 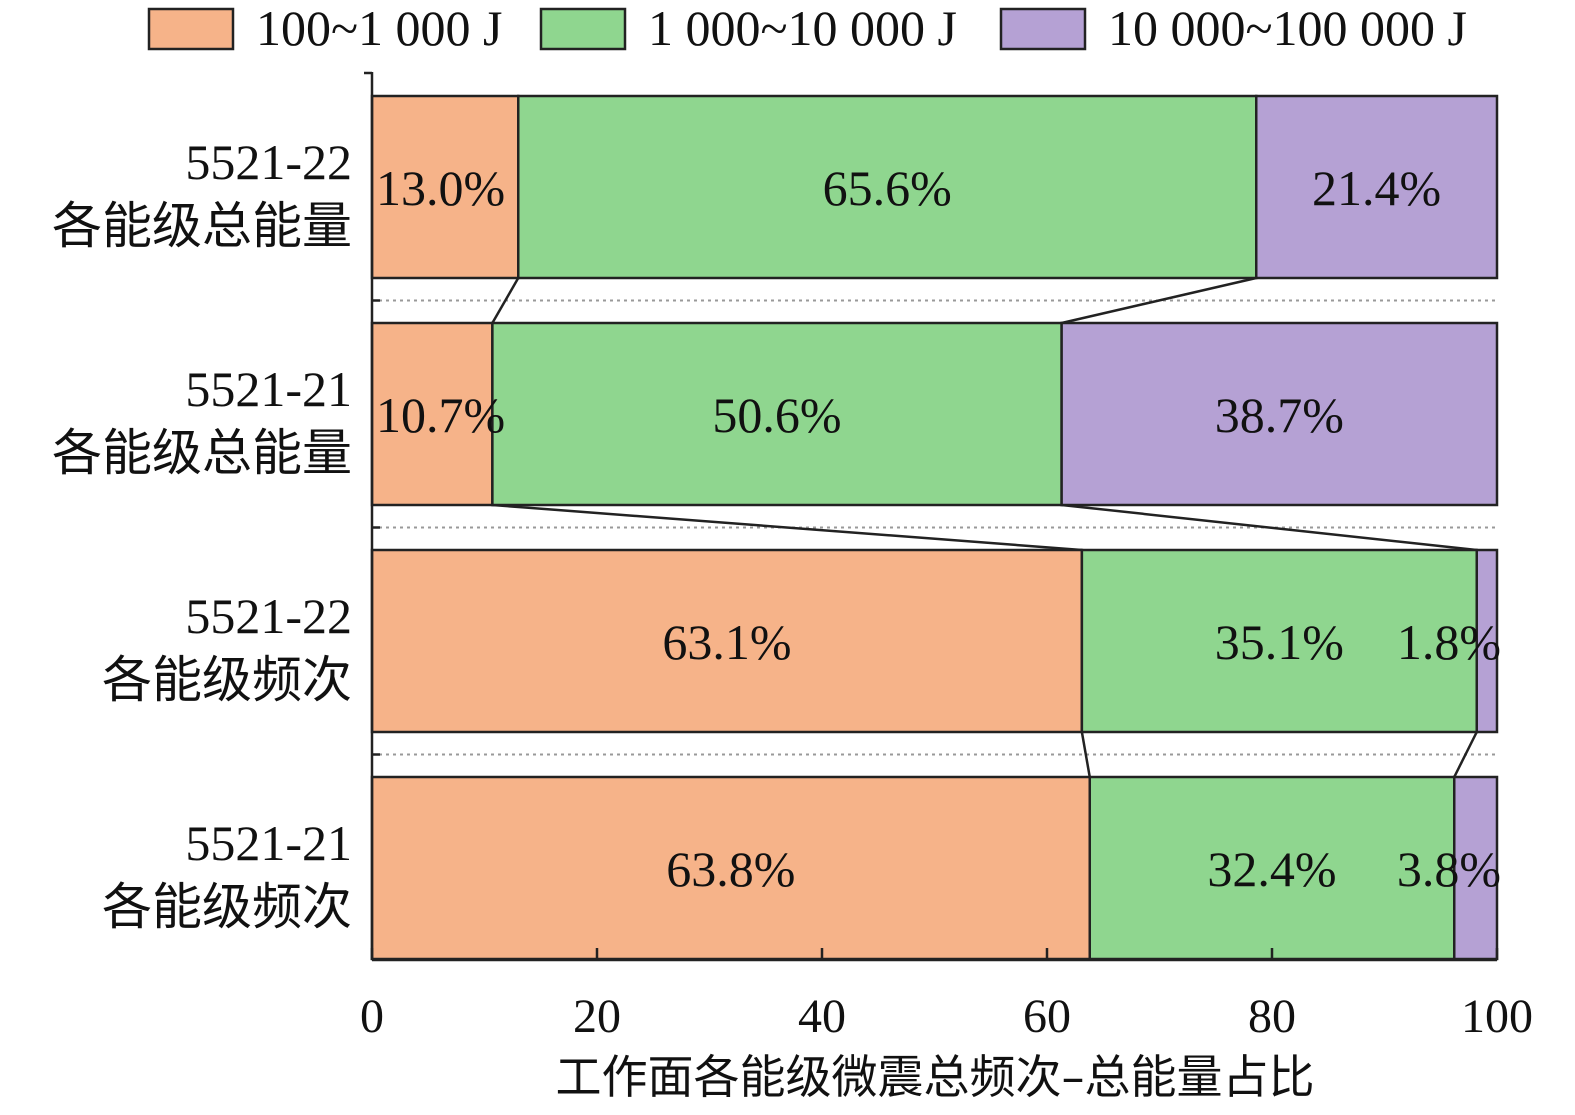 I want to click on data-label: 38.7%, so click(x=1279, y=415).